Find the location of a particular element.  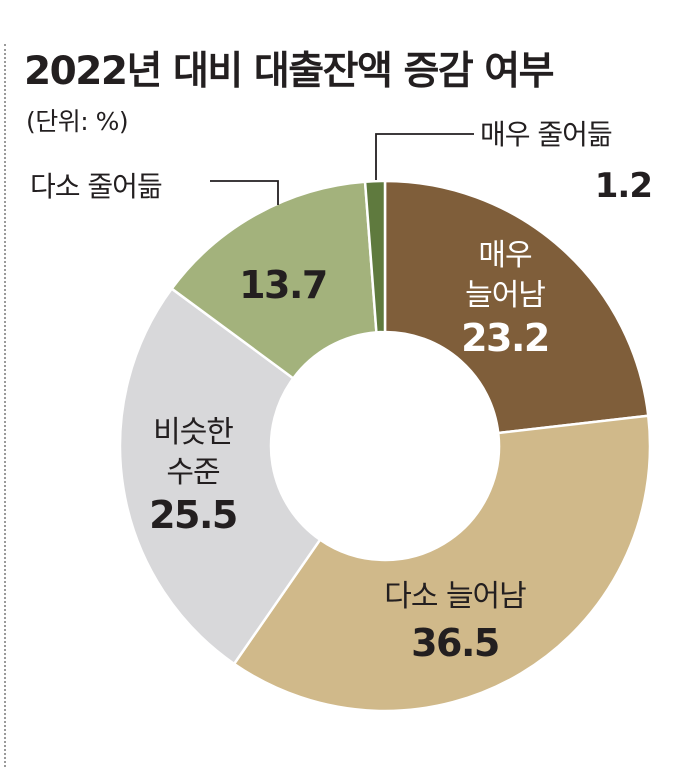

slice-name-매우-늘어남-line-1: 매우 is located at coordinates (505, 255).